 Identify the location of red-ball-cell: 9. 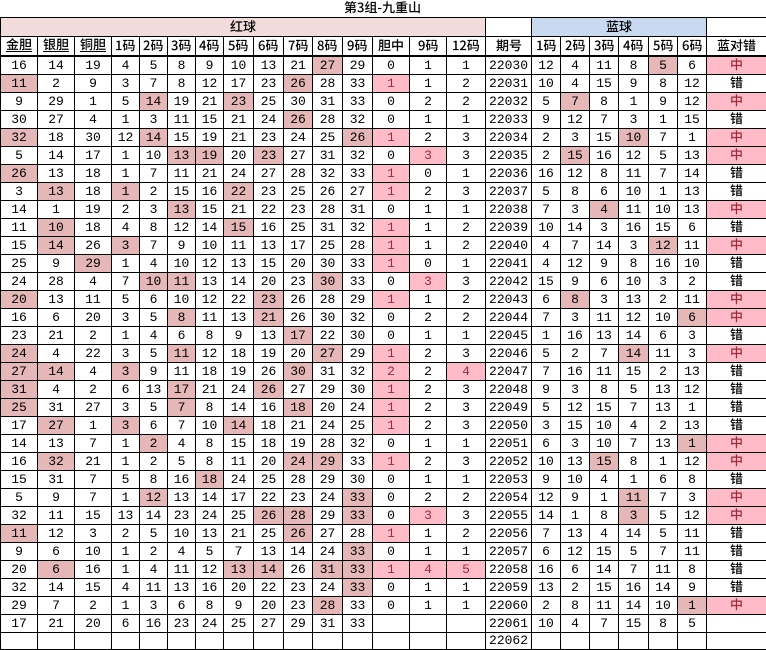
(210, 65).